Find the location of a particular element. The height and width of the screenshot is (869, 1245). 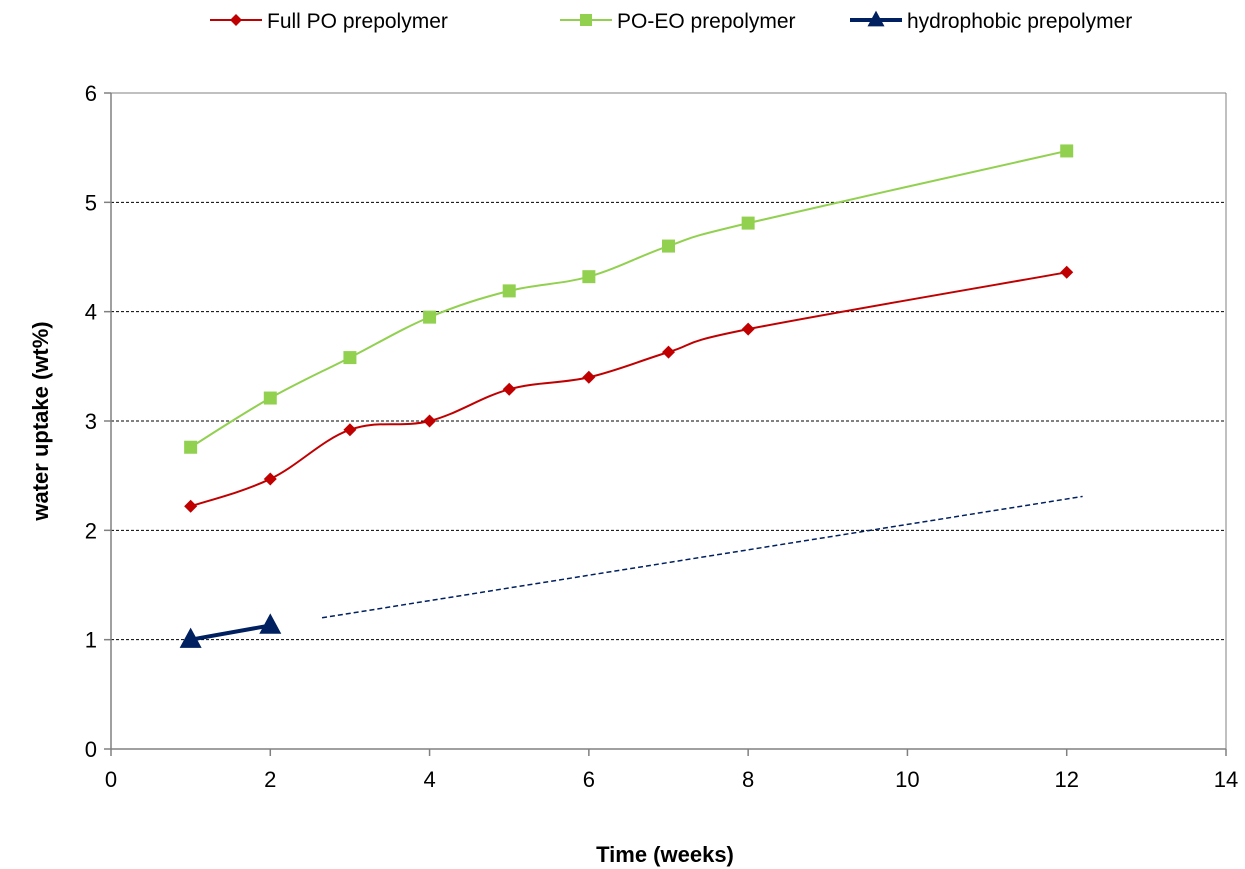

y-tick-label-2: 2 is located at coordinates (91, 530).